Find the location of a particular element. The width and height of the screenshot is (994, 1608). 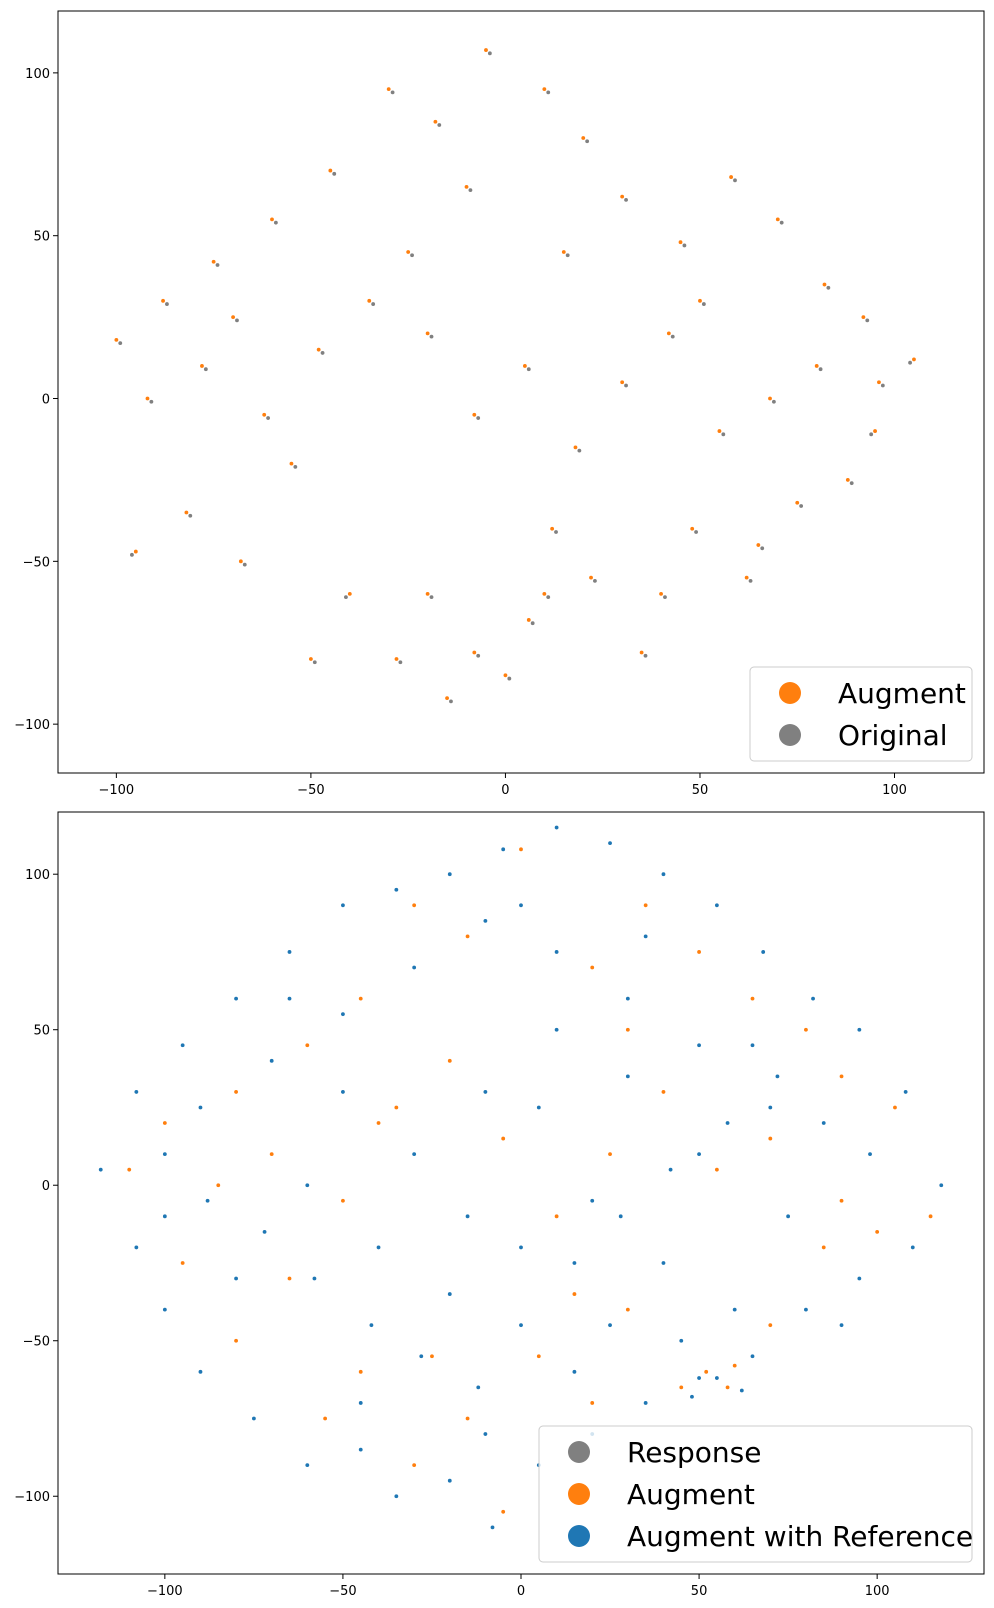

x-tick-label: −100 is located at coordinates (165, 1591).